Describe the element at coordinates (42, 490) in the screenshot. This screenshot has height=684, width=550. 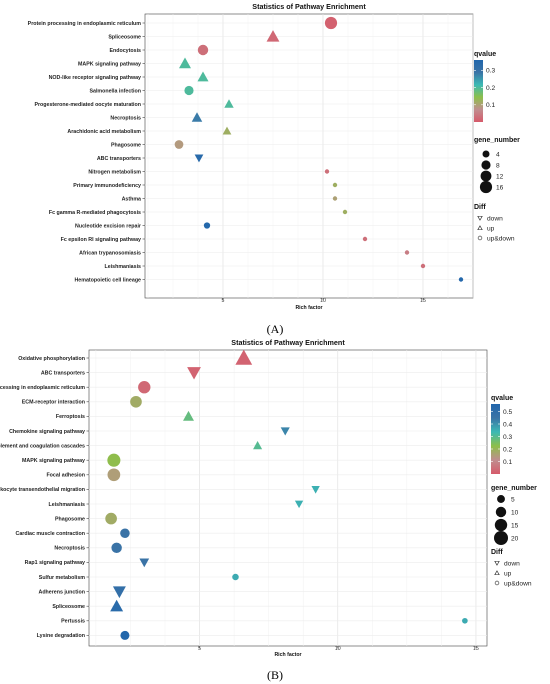
I see `y-tick-label: Leukocyte transendothelial migration` at that location.